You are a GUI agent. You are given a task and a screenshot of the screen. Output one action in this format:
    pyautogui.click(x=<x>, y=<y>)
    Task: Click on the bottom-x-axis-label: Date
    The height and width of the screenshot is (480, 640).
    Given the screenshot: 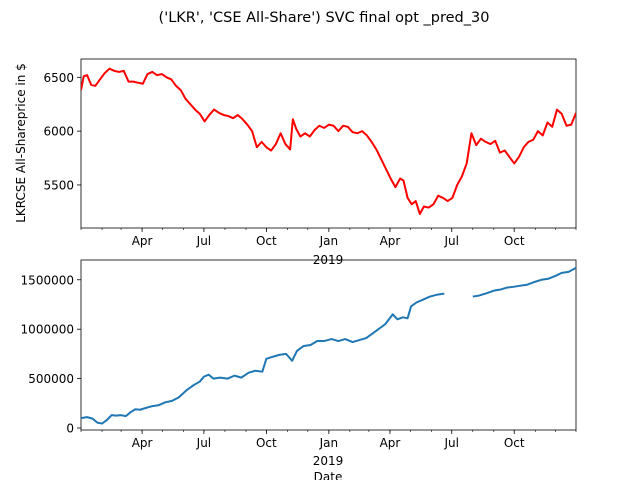 What is the action you would take?
    pyautogui.click(x=328, y=475)
    